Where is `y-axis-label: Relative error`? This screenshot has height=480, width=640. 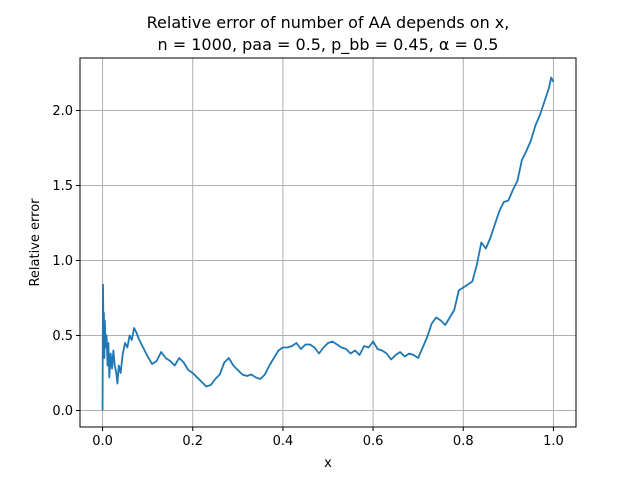
y-axis-label: Relative error is located at coordinates (35, 242).